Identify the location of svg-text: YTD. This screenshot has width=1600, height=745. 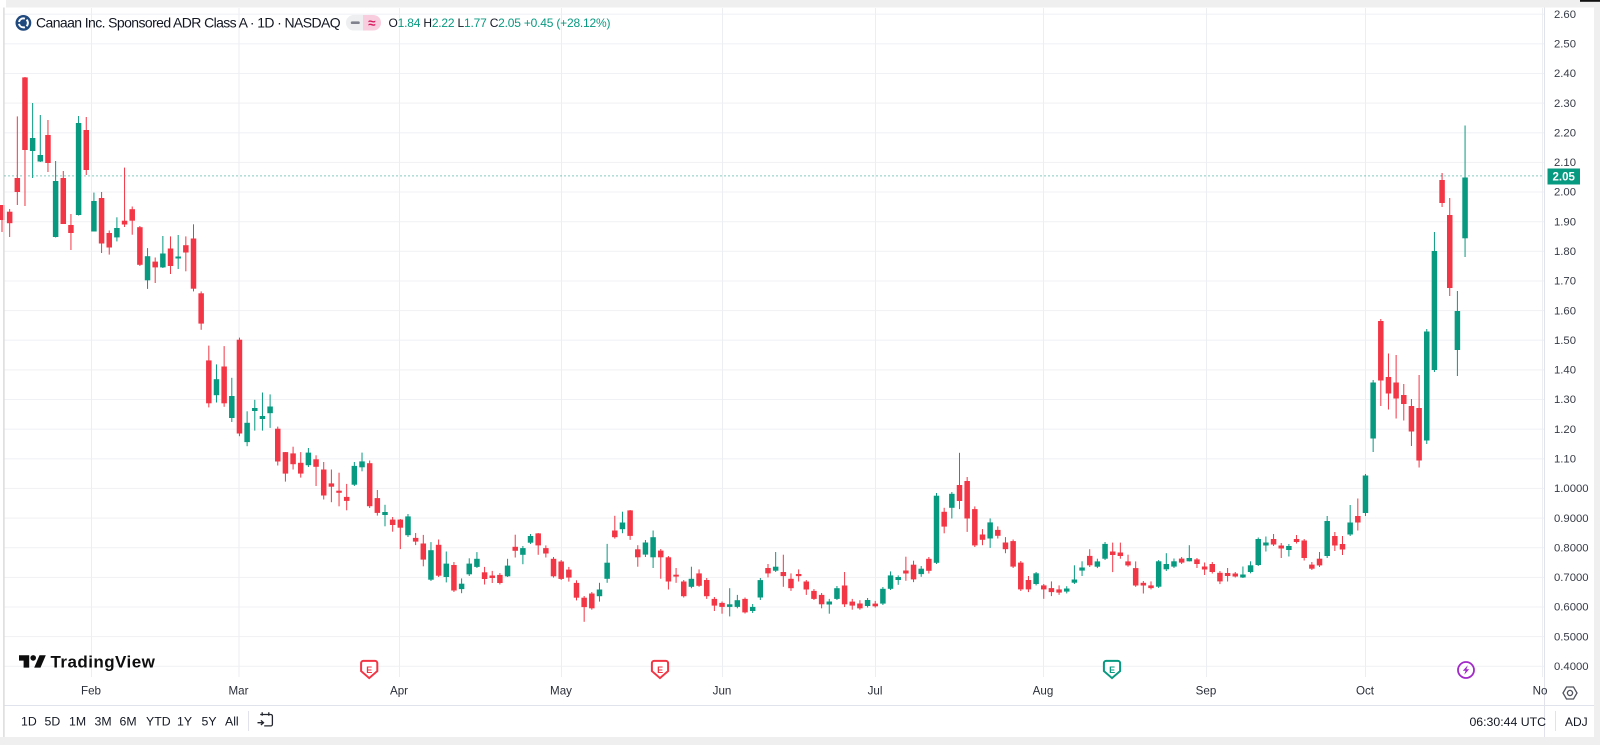
(158, 721).